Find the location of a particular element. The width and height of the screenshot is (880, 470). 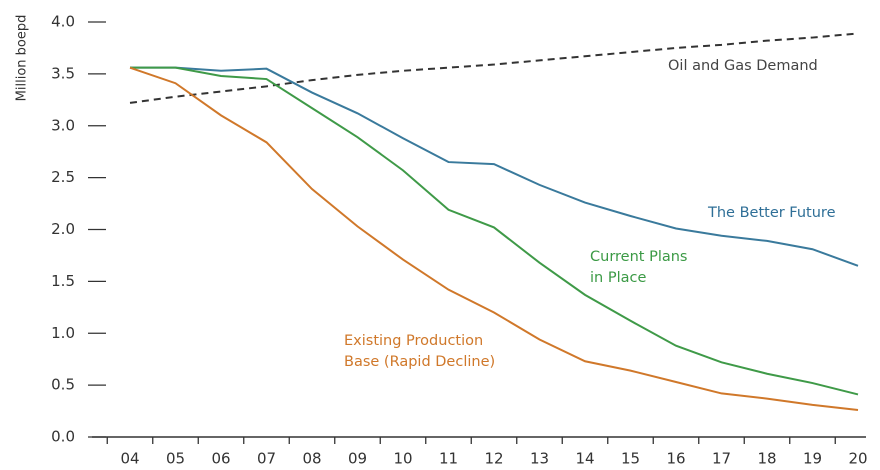

x-tick-label: 06 is located at coordinates (220, 459).